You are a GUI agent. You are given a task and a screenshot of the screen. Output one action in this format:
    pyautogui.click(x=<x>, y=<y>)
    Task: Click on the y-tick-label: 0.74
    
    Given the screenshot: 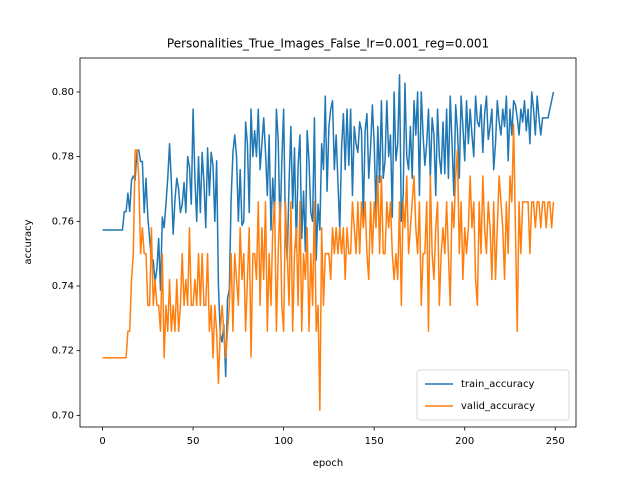 What is the action you would take?
    pyautogui.click(x=63, y=286)
    